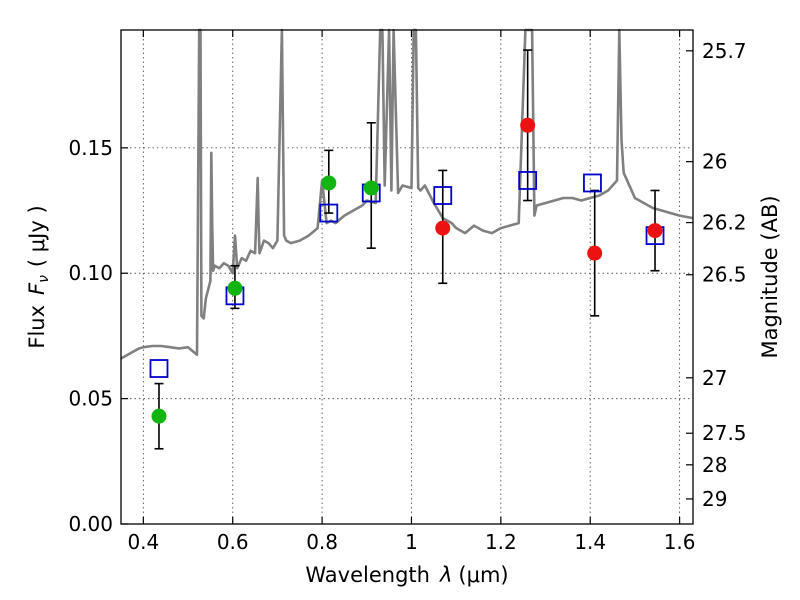 This screenshot has width=800, height=600. What do you see at coordinates (724, 433) in the screenshot?
I see `mag-tick-label: 27.5` at bounding box center [724, 433].